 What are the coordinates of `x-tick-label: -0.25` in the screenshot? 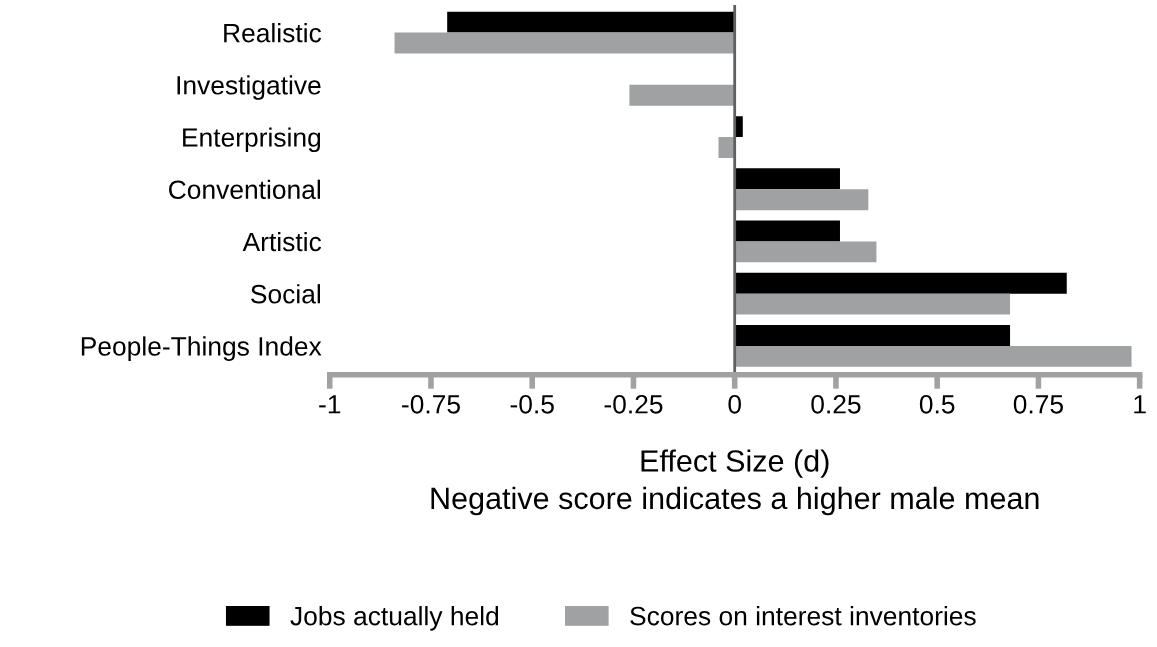 It's located at (633, 404).